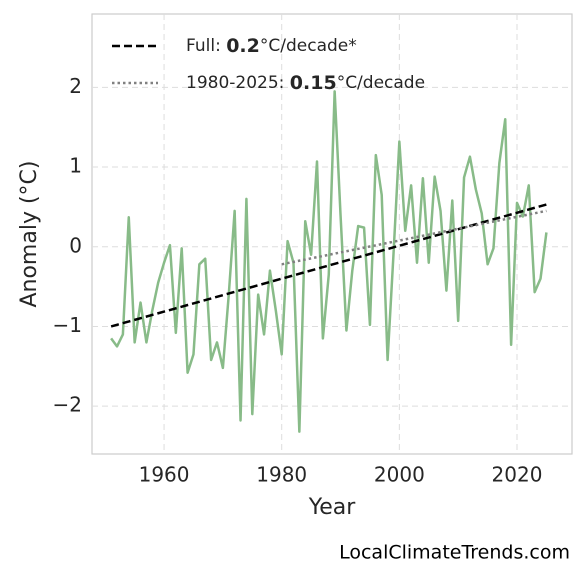 This screenshot has width=585, height=580. I want to click on y-tick-label: −1, so click(67, 325).